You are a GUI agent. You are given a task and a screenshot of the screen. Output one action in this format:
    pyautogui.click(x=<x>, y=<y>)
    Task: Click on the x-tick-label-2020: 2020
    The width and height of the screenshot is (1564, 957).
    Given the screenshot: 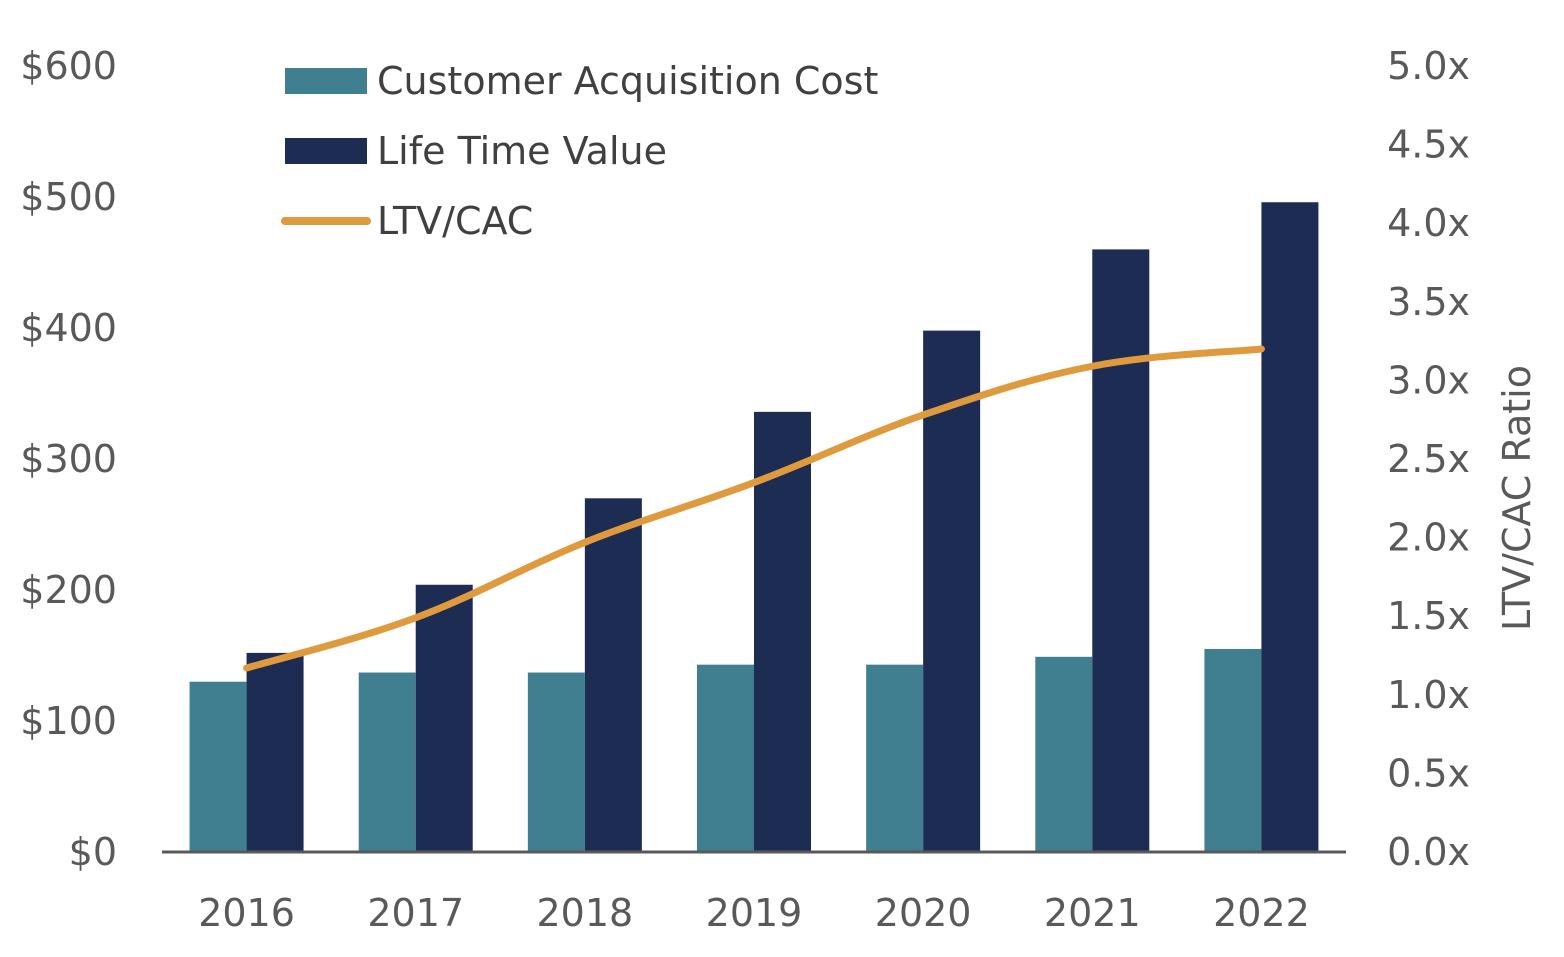 What is the action you would take?
    pyautogui.click(x=923, y=913)
    